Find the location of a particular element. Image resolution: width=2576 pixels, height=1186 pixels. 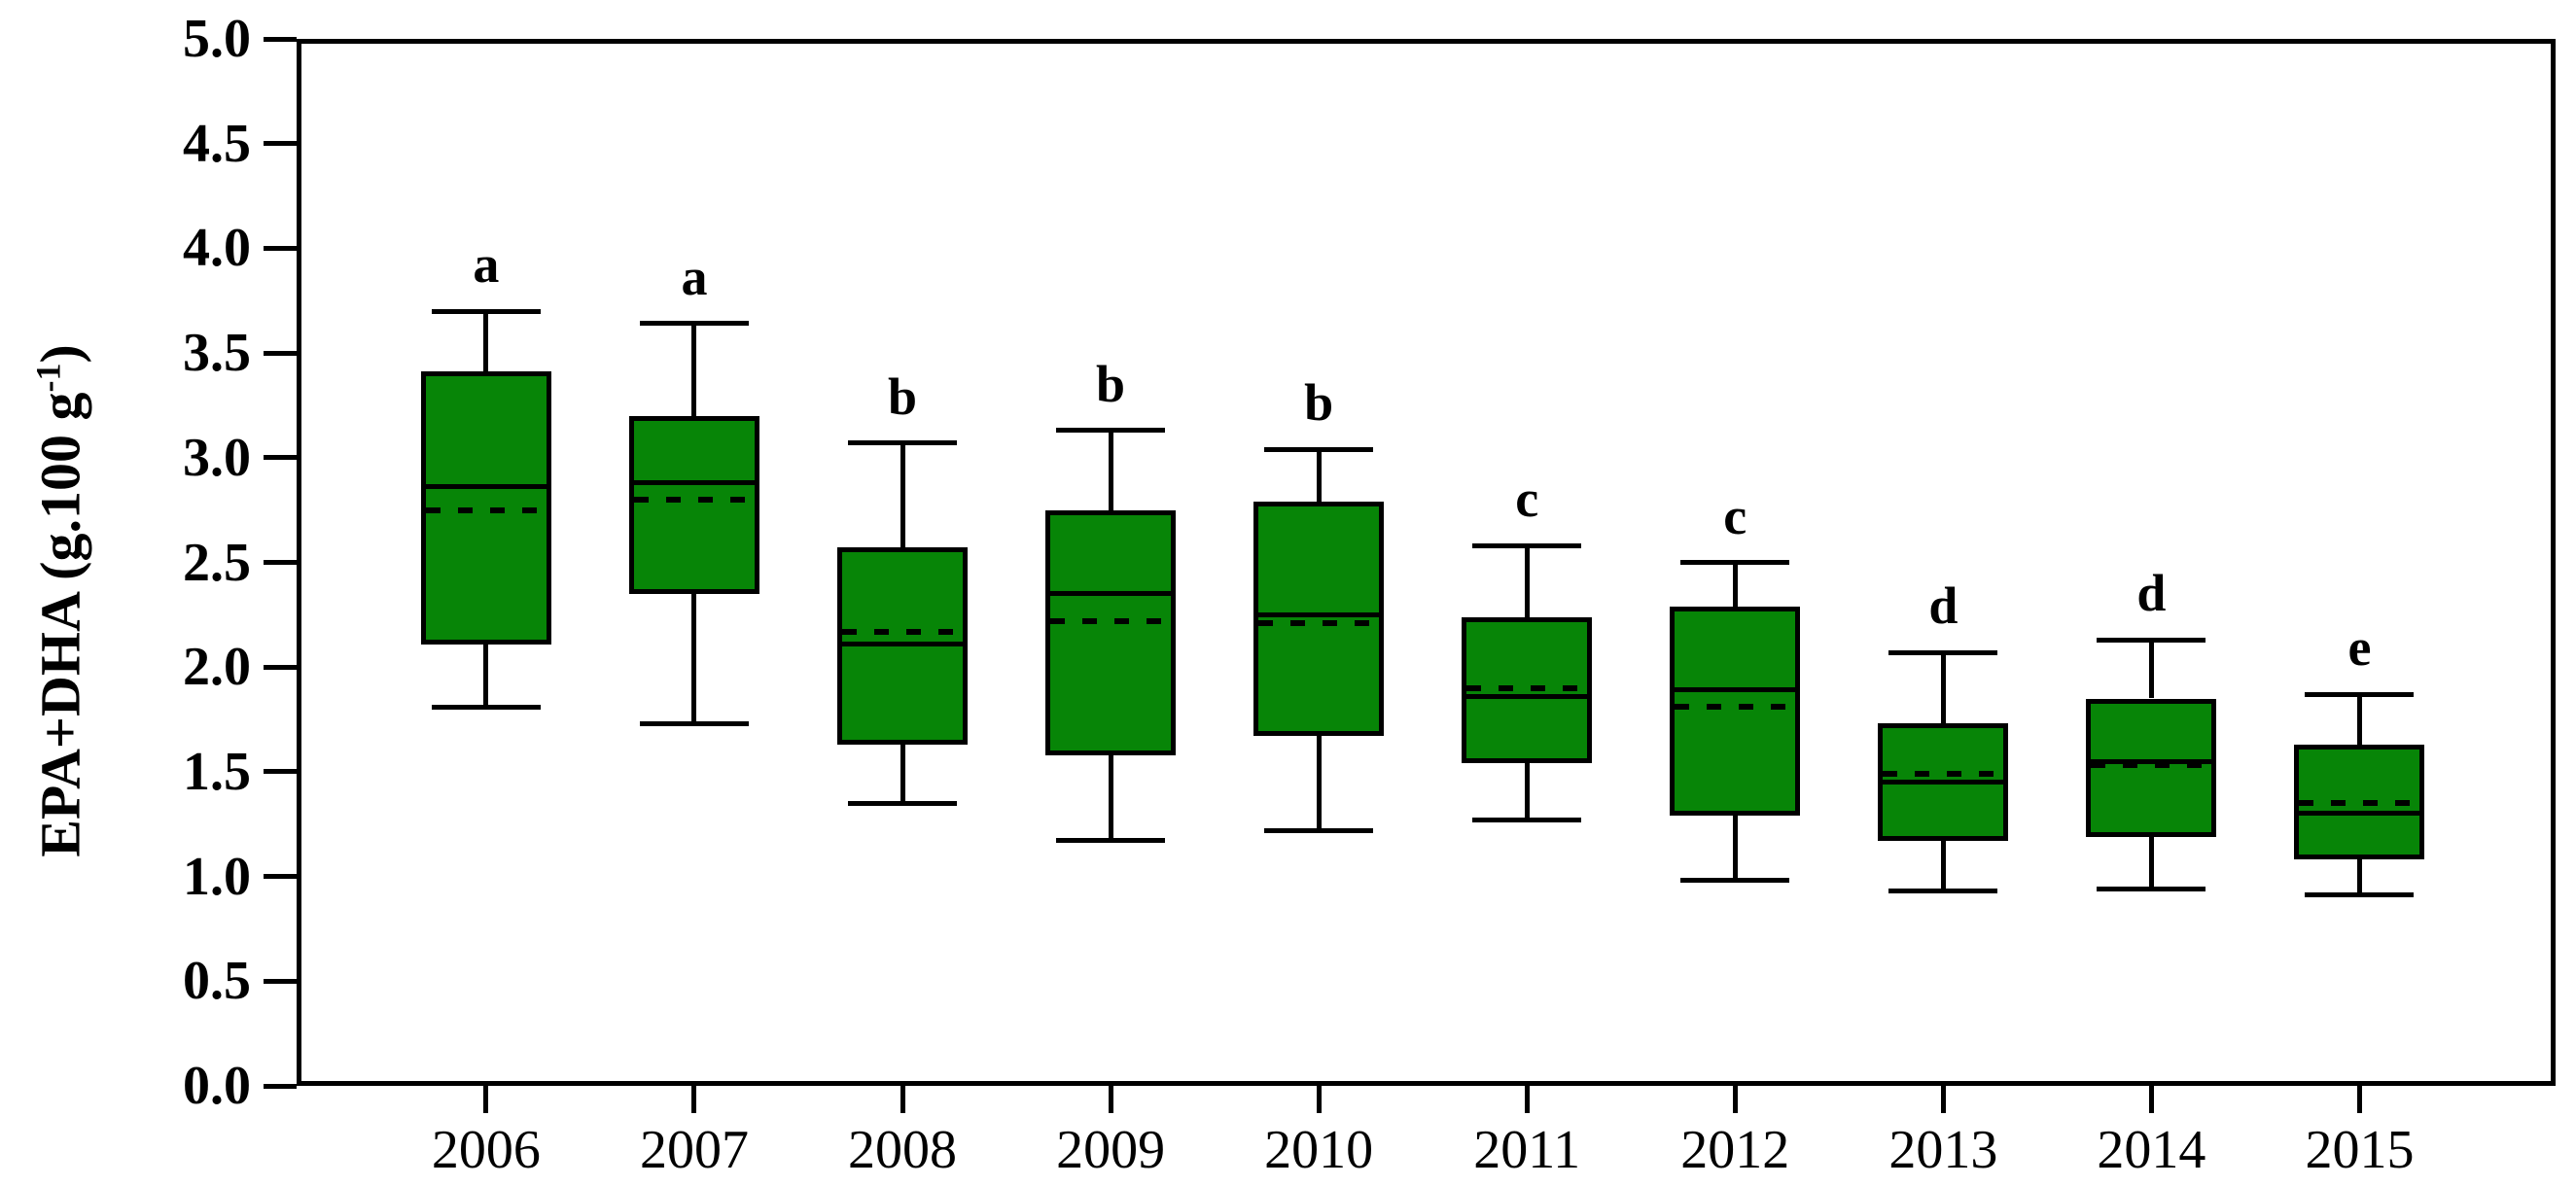

y-tick-label: 0.0 is located at coordinates (217, 1086).